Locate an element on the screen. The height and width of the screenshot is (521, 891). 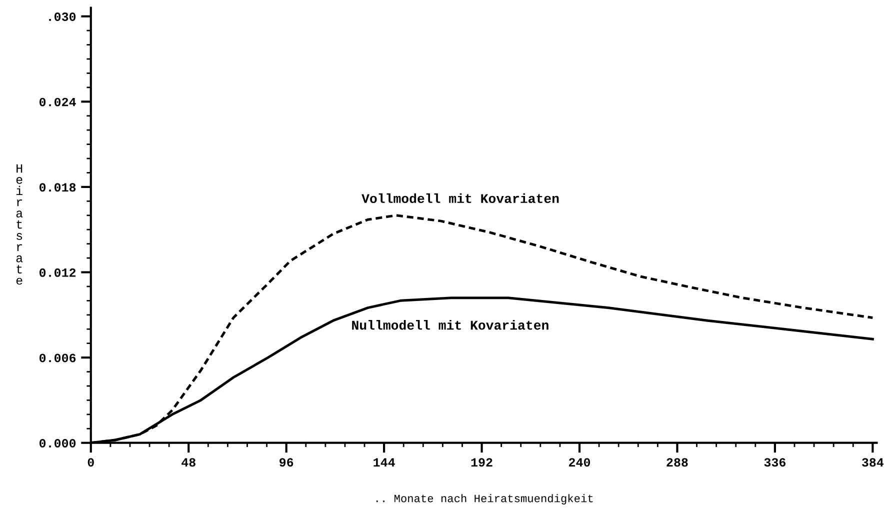
x-axis-title: .. Monate nach Heiratsmuendigkeit is located at coordinates (484, 499).